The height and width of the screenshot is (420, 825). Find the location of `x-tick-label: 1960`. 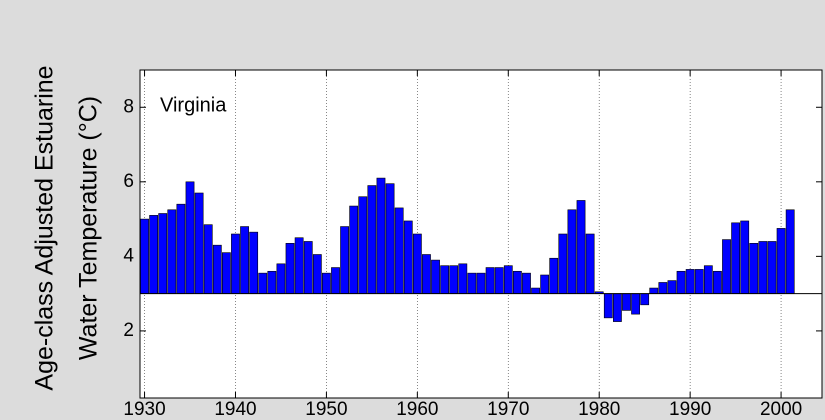

x-tick-label: 1960 is located at coordinates (417, 409).